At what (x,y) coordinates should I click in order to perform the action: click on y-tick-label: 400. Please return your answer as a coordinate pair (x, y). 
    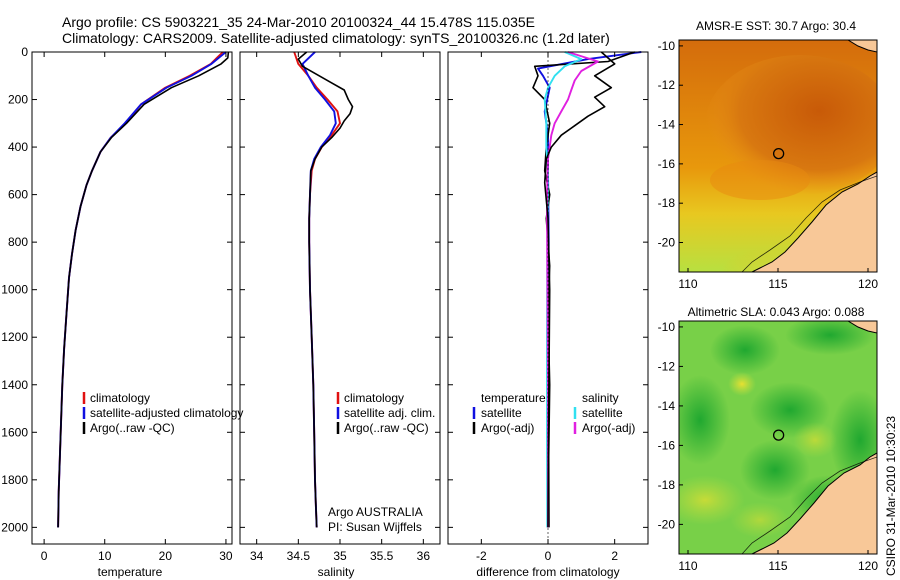
    Looking at the image, I should click on (18, 147).